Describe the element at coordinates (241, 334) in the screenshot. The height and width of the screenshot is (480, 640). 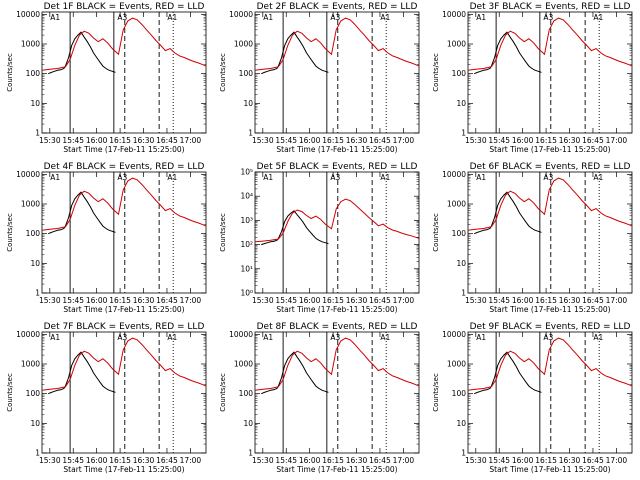
I see `y-tick-label: 10000` at that location.